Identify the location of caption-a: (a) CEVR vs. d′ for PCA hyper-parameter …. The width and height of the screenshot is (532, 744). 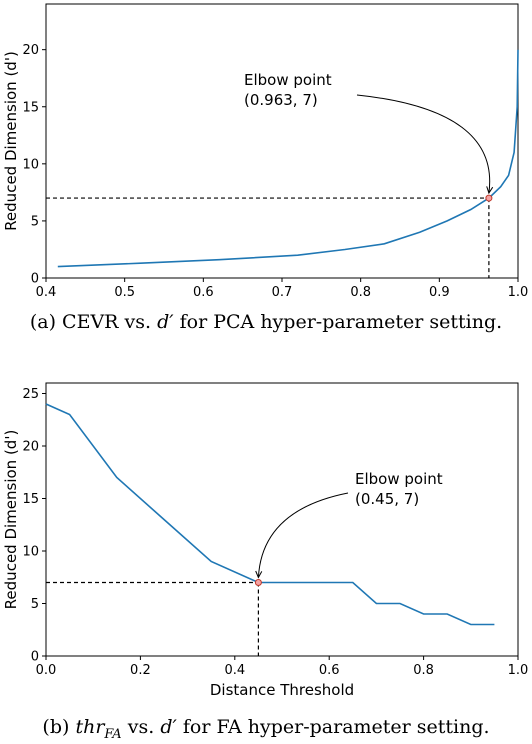
(266, 322).